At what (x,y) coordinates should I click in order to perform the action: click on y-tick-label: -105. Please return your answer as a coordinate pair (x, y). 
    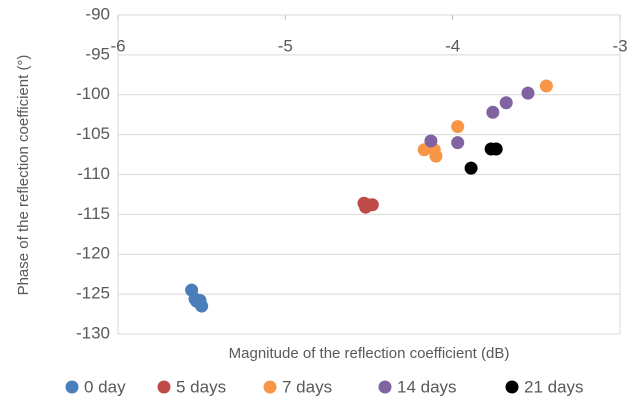
    Looking at the image, I should click on (93, 133).